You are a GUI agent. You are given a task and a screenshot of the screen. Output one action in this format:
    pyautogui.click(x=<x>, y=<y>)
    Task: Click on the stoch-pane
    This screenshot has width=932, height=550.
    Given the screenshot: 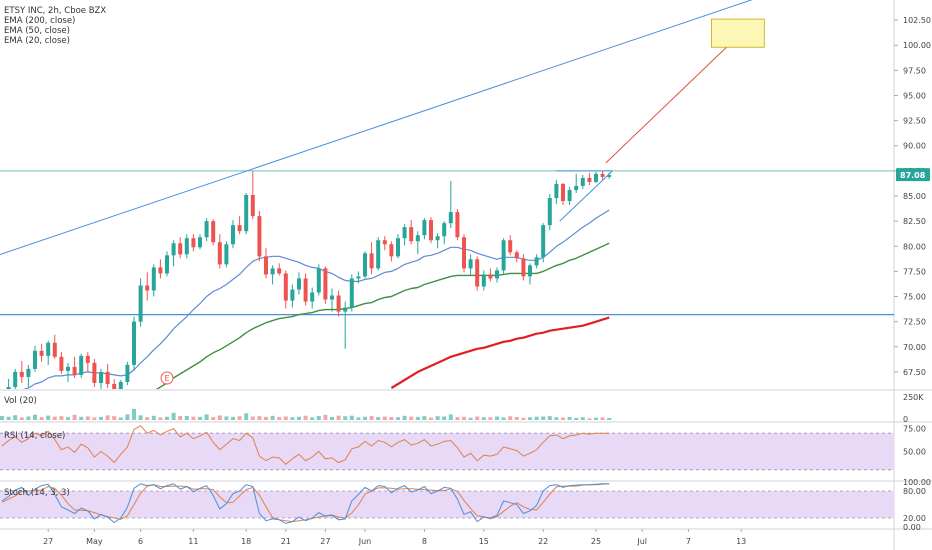 What is the action you would take?
    pyautogui.click(x=447, y=503)
    